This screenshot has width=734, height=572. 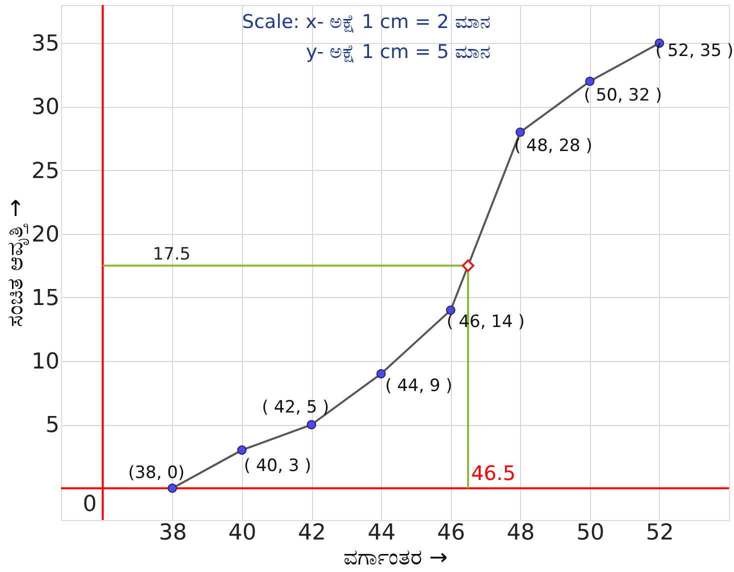 I want to click on y-axis-title: ಸಂಚಿತ ಆವೃತ್ತಿ →, so click(x=17, y=263).